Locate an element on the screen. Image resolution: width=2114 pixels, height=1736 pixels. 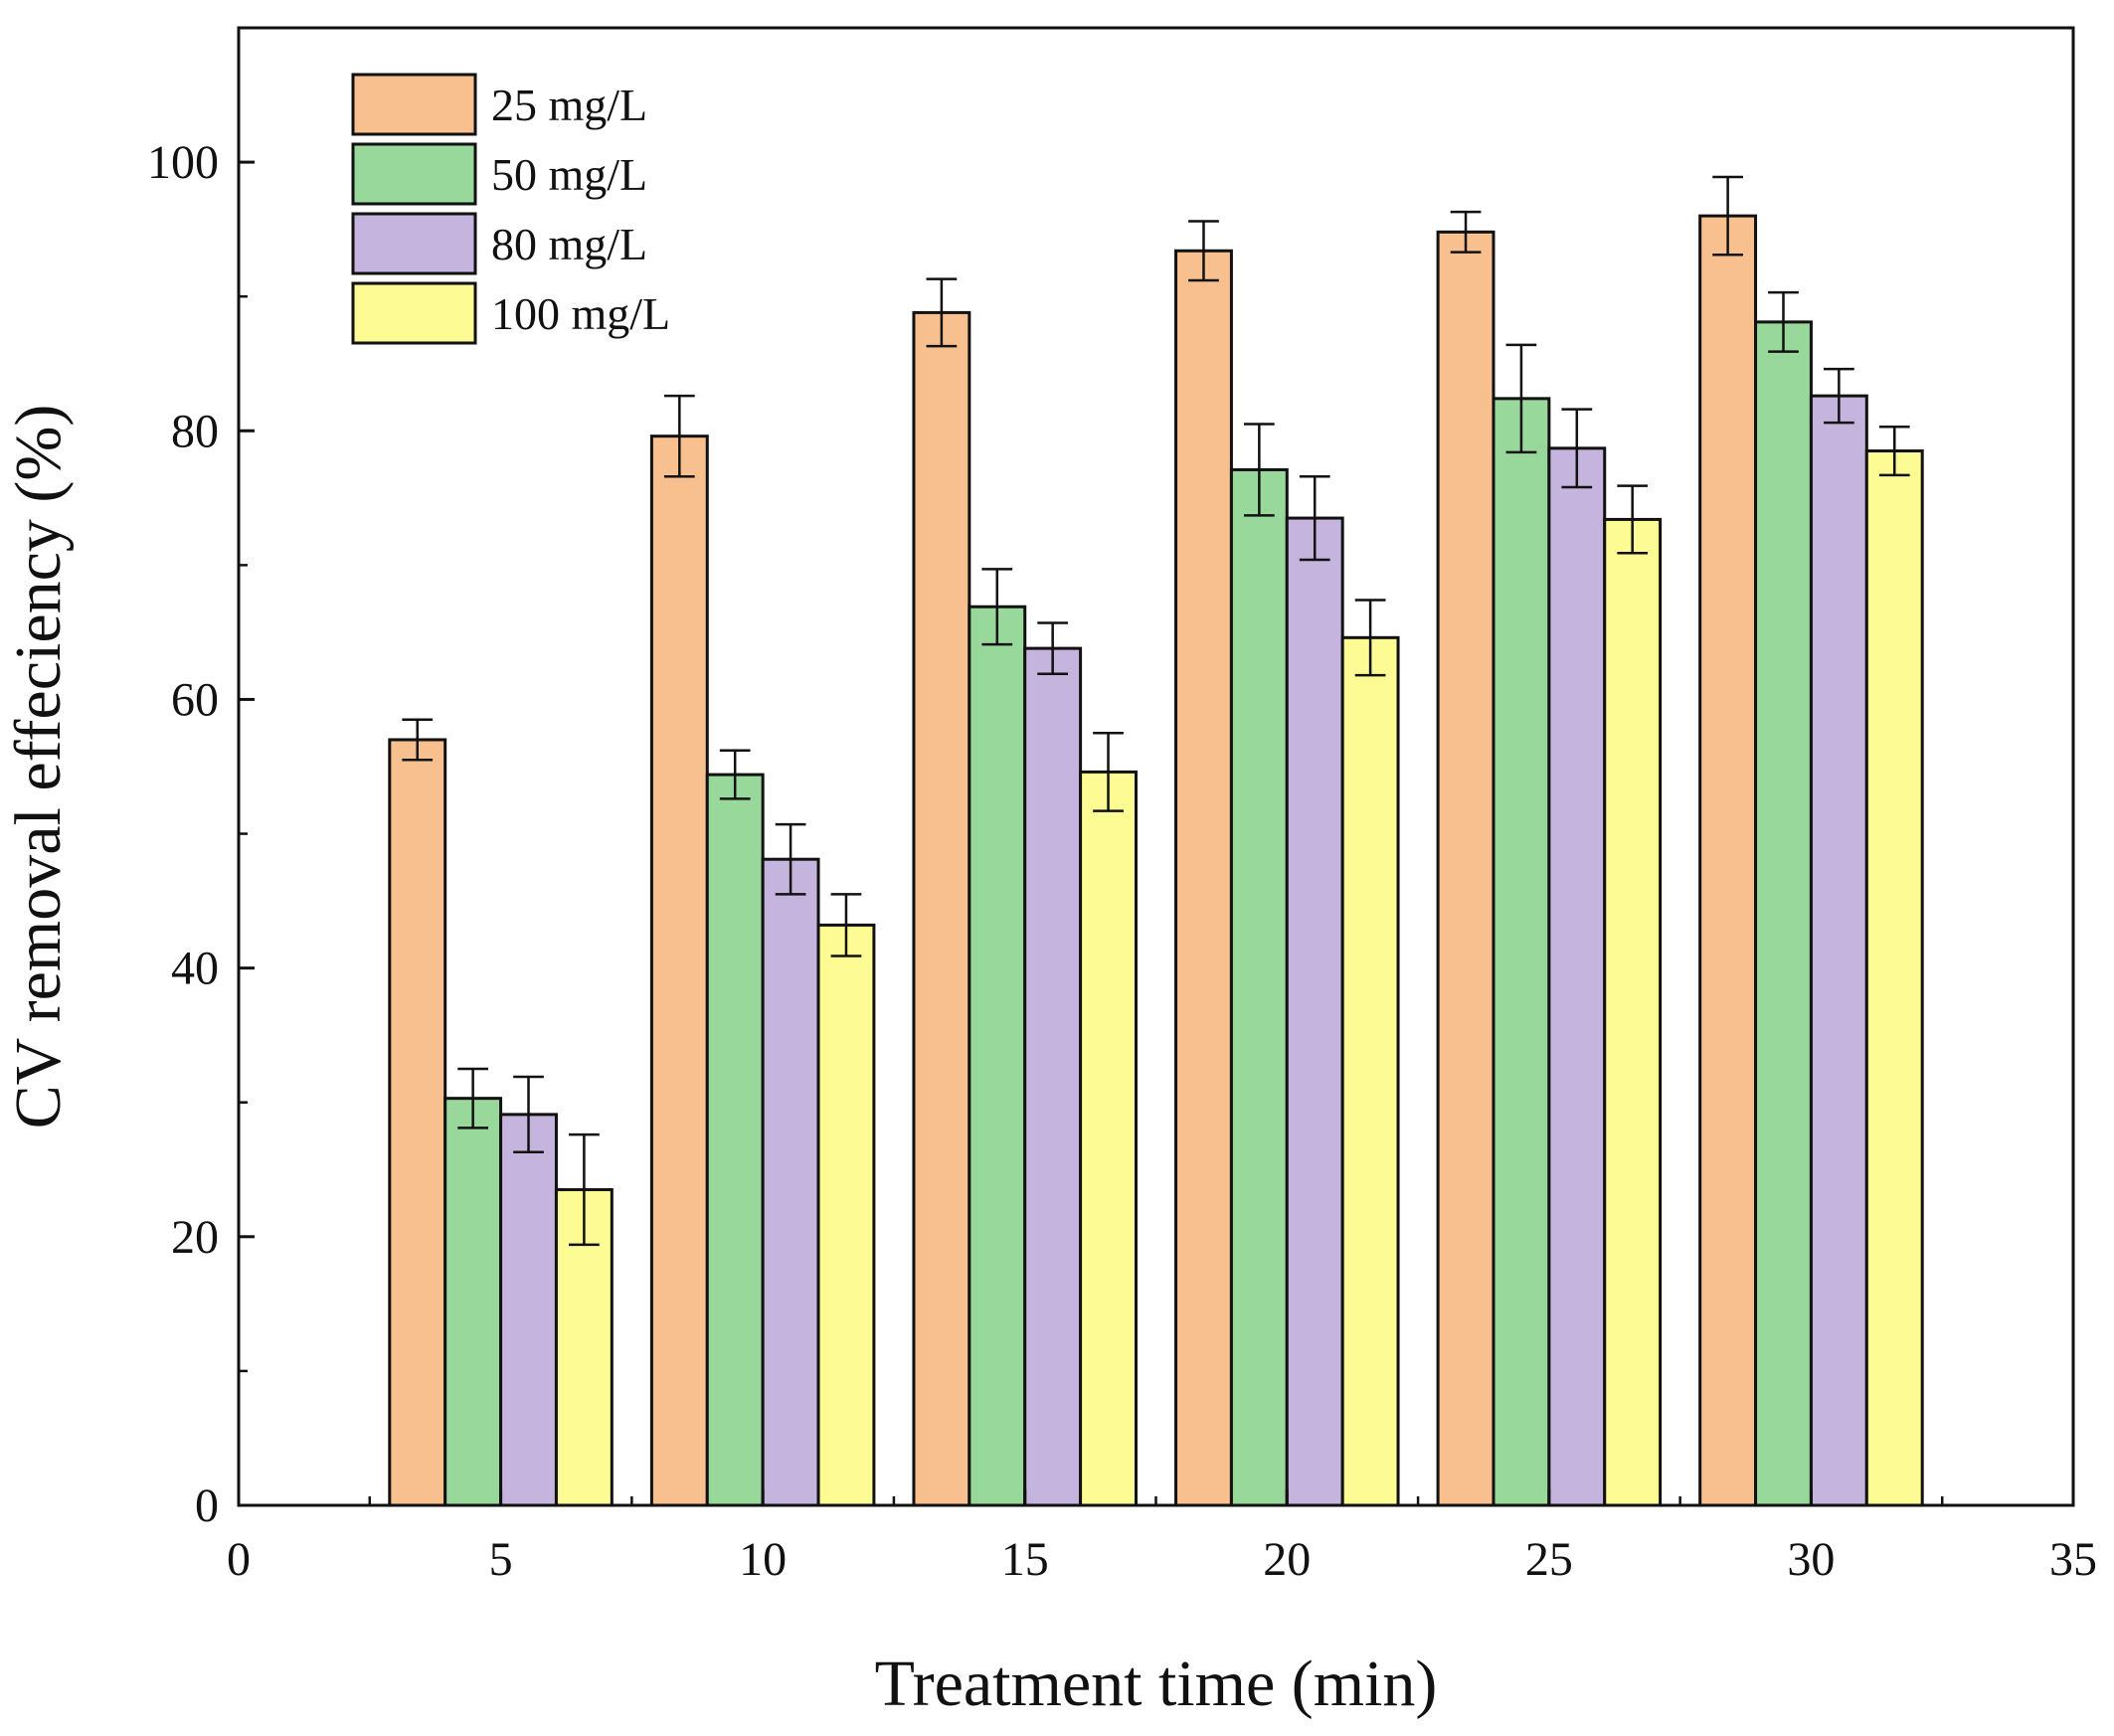
legend-item: 80 mg/L is located at coordinates (499, 244).